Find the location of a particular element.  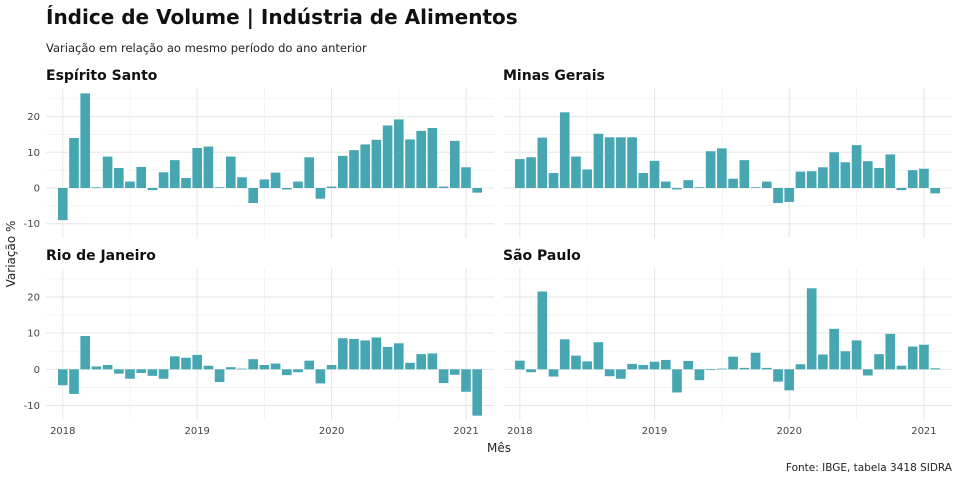

x-axis-label: Mês is located at coordinates (499, 448).